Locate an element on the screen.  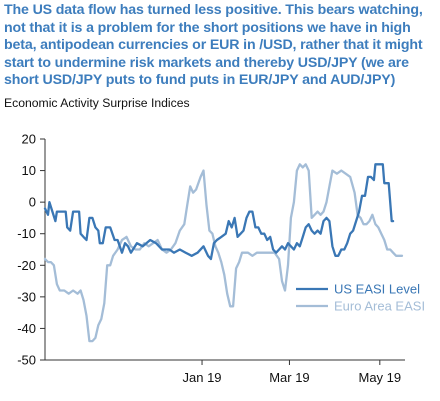
y-tick-label: 0 is located at coordinates (32, 202).